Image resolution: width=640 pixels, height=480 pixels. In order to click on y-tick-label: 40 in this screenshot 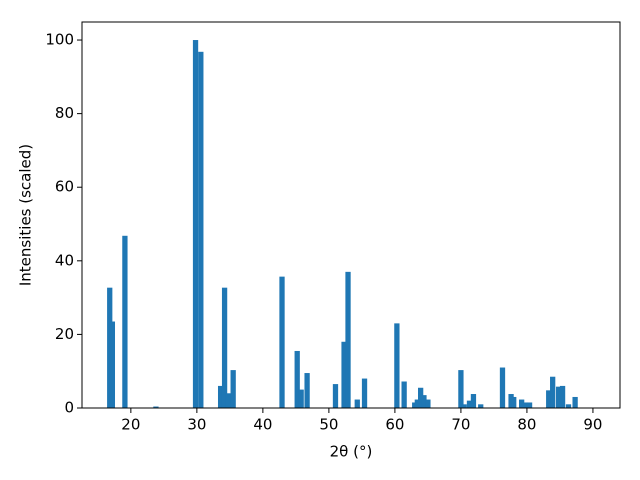, I will do `click(64, 260)`.